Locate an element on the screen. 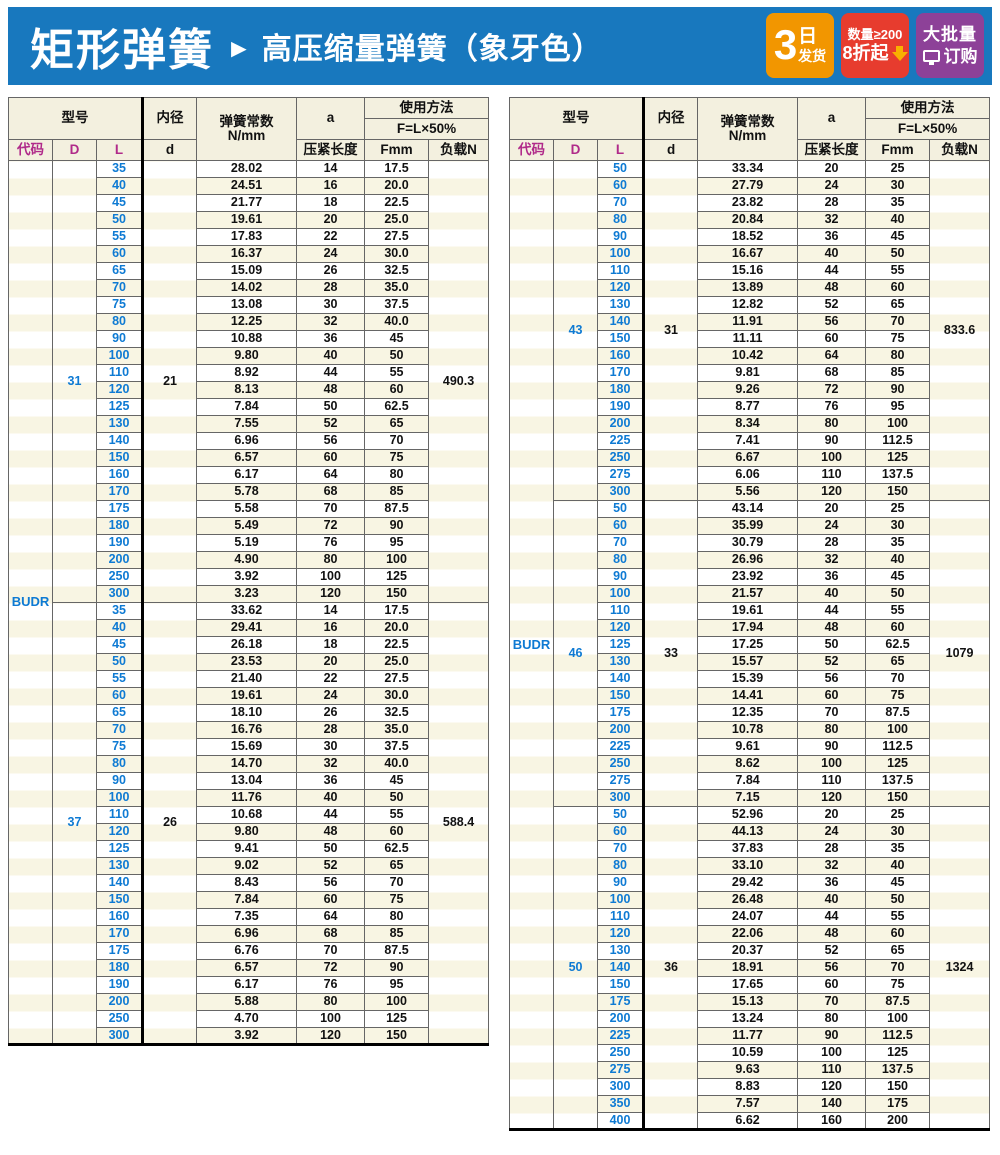  table-row: 80 26.96 32 40 is located at coordinates (750, 560).